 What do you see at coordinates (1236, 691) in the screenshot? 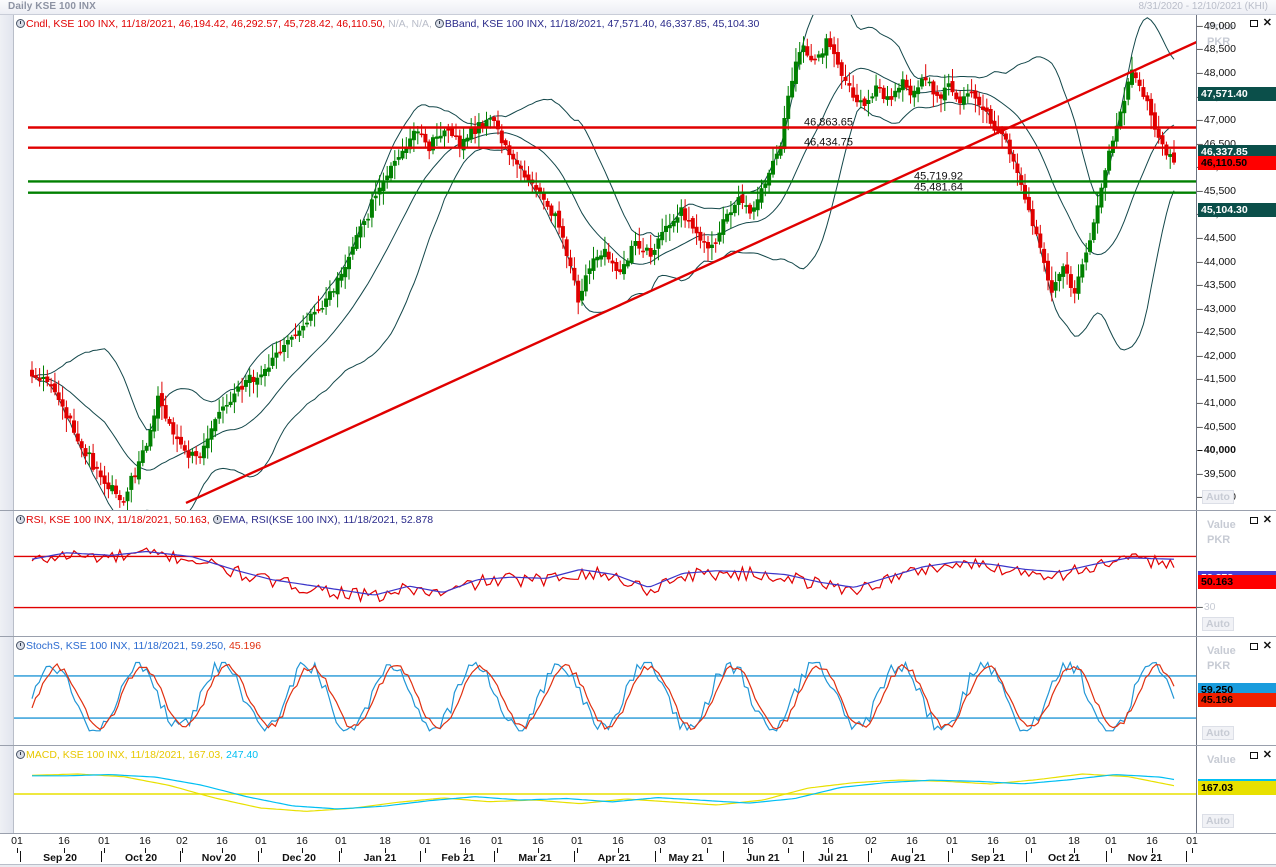
I see `stoch-scale-axis: Value PKR 59.250 45.196 Auto` at bounding box center [1236, 691].